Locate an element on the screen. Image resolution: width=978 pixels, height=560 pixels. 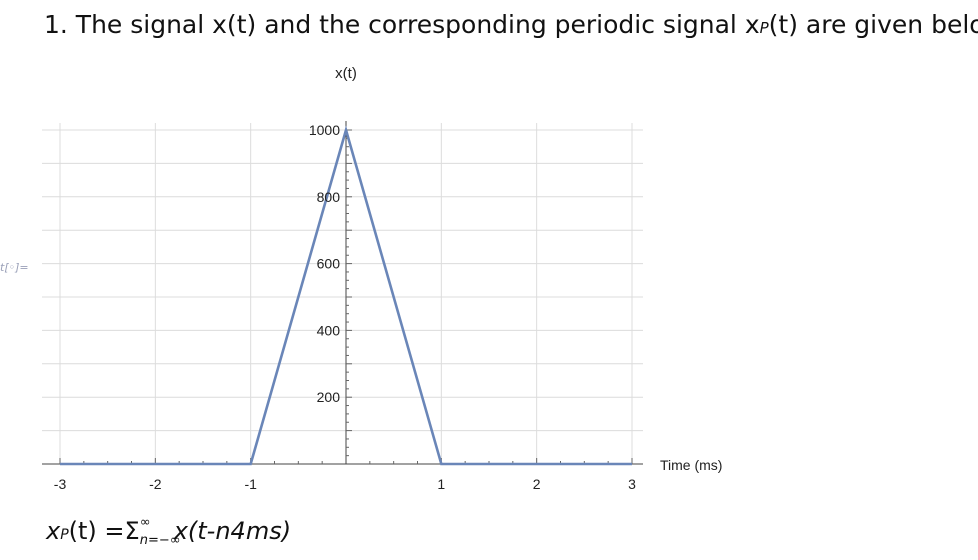
x-axis-label: Time (ms) is located at coordinates (691, 465).